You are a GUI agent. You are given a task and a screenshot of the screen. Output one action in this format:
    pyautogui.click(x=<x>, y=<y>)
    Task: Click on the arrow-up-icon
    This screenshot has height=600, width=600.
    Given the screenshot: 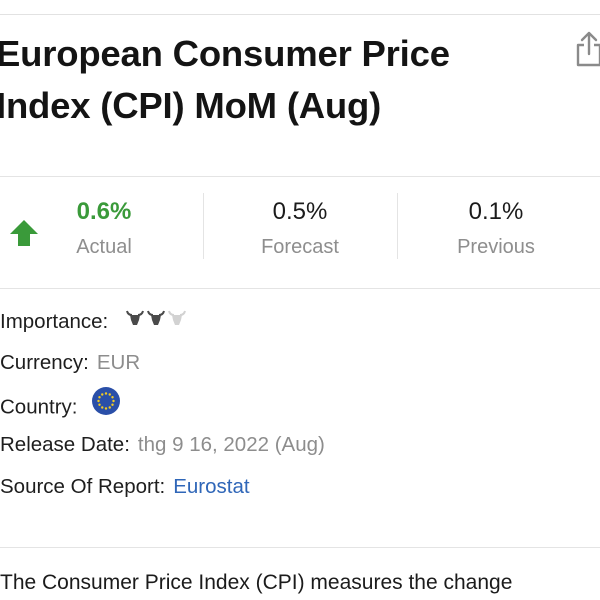 What is the action you would take?
    pyautogui.click(x=24, y=233)
    